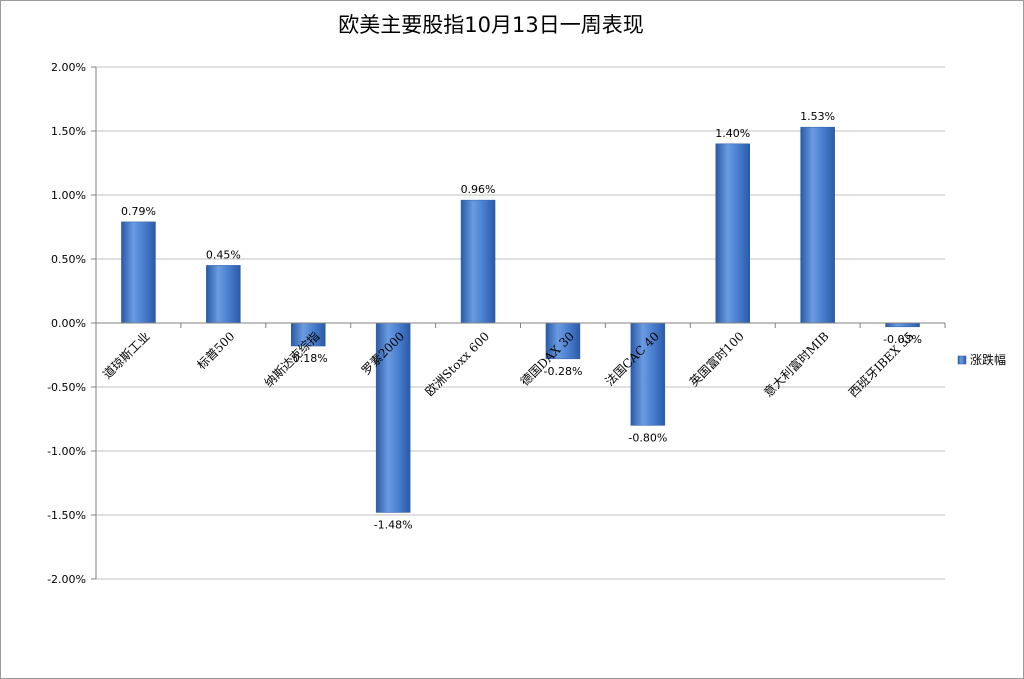 The height and width of the screenshot is (679, 1024). Describe the element at coordinates (66, 515) in the screenshot. I see `y-tick-label: -1.50%` at that location.